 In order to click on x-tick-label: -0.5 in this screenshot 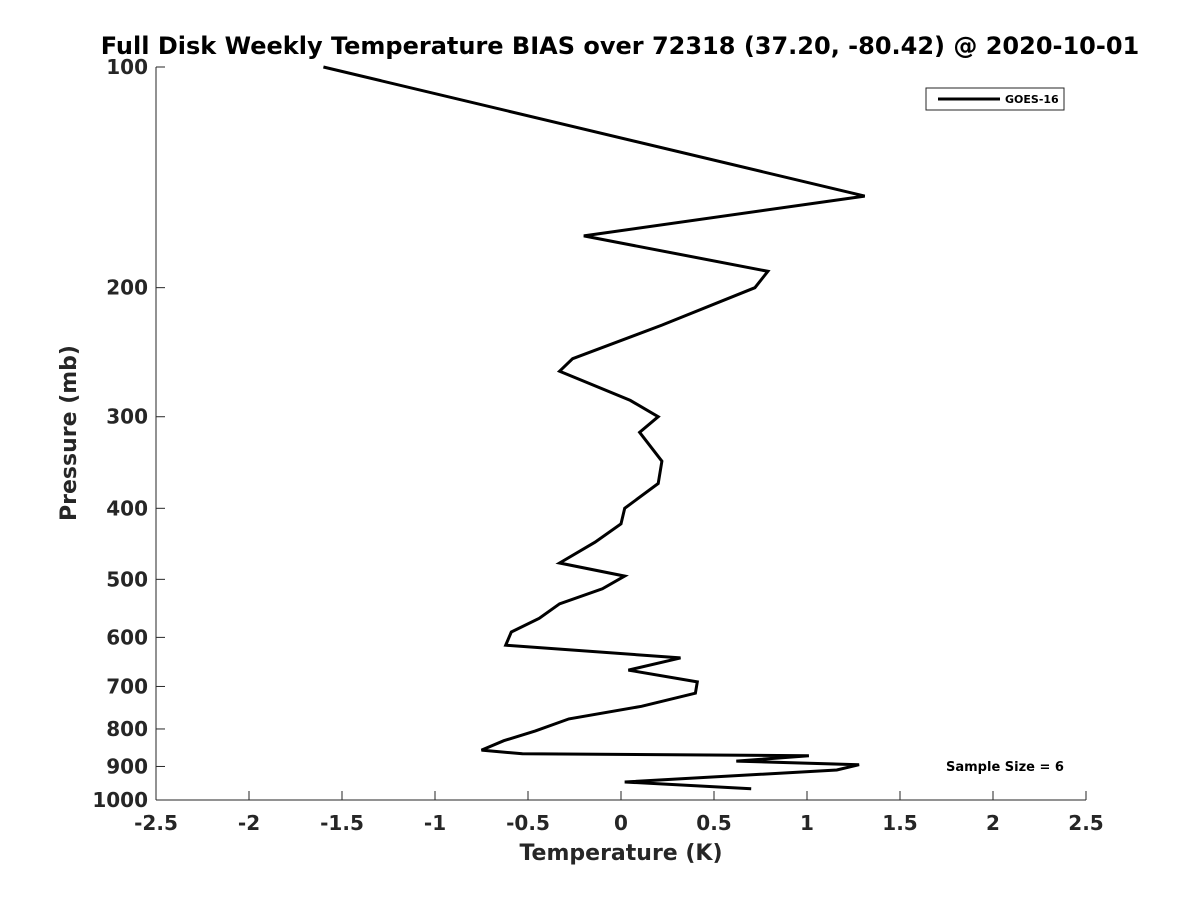, I will do `click(528, 823)`.